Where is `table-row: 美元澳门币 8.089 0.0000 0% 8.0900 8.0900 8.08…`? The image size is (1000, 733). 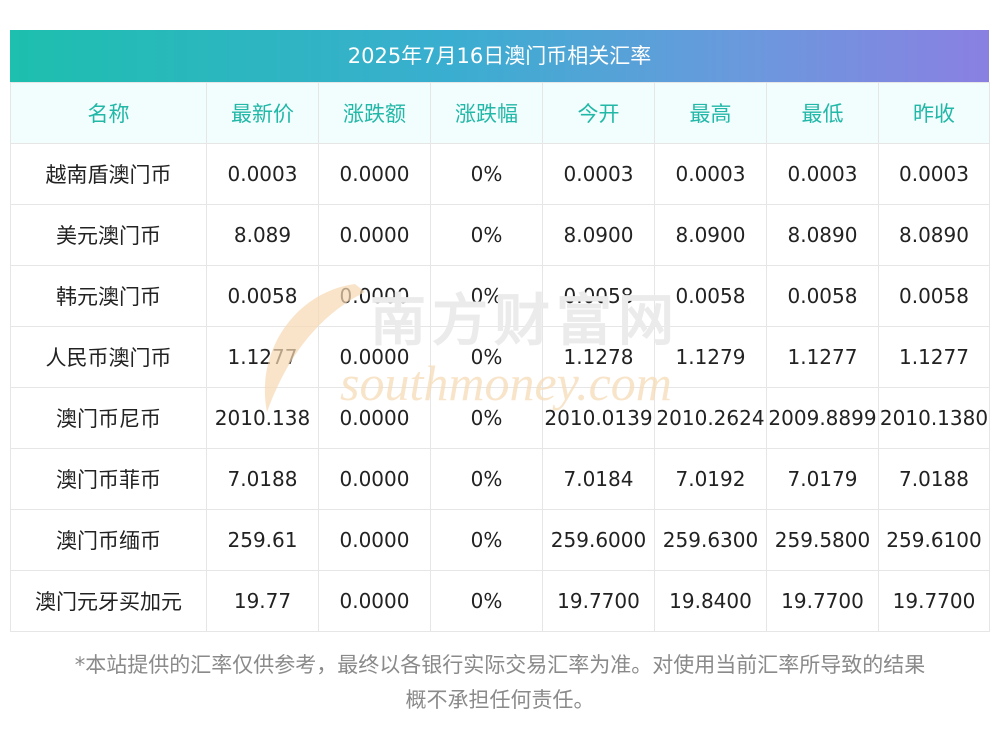 table-row: 美元澳门币 8.089 0.0000 0% 8.0900 8.0900 8.08… is located at coordinates (500, 235).